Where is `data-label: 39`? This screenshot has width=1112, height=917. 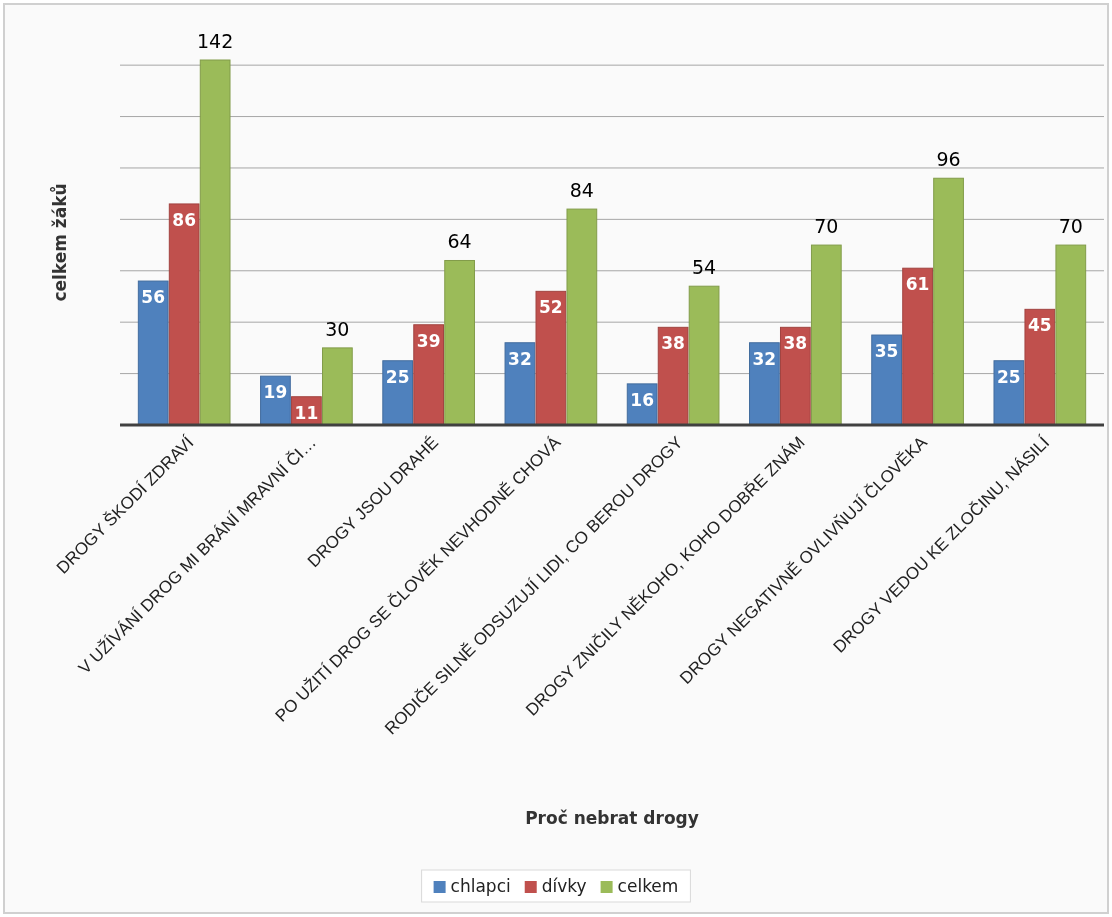
data-label: 39 is located at coordinates (428, 340).